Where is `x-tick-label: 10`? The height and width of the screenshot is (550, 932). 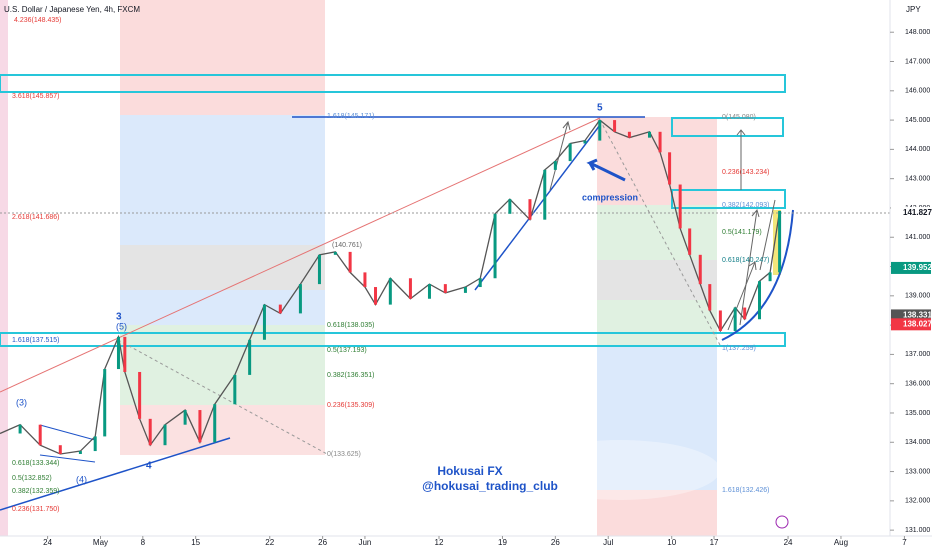 x-tick-label: 10 is located at coordinates (671, 542).